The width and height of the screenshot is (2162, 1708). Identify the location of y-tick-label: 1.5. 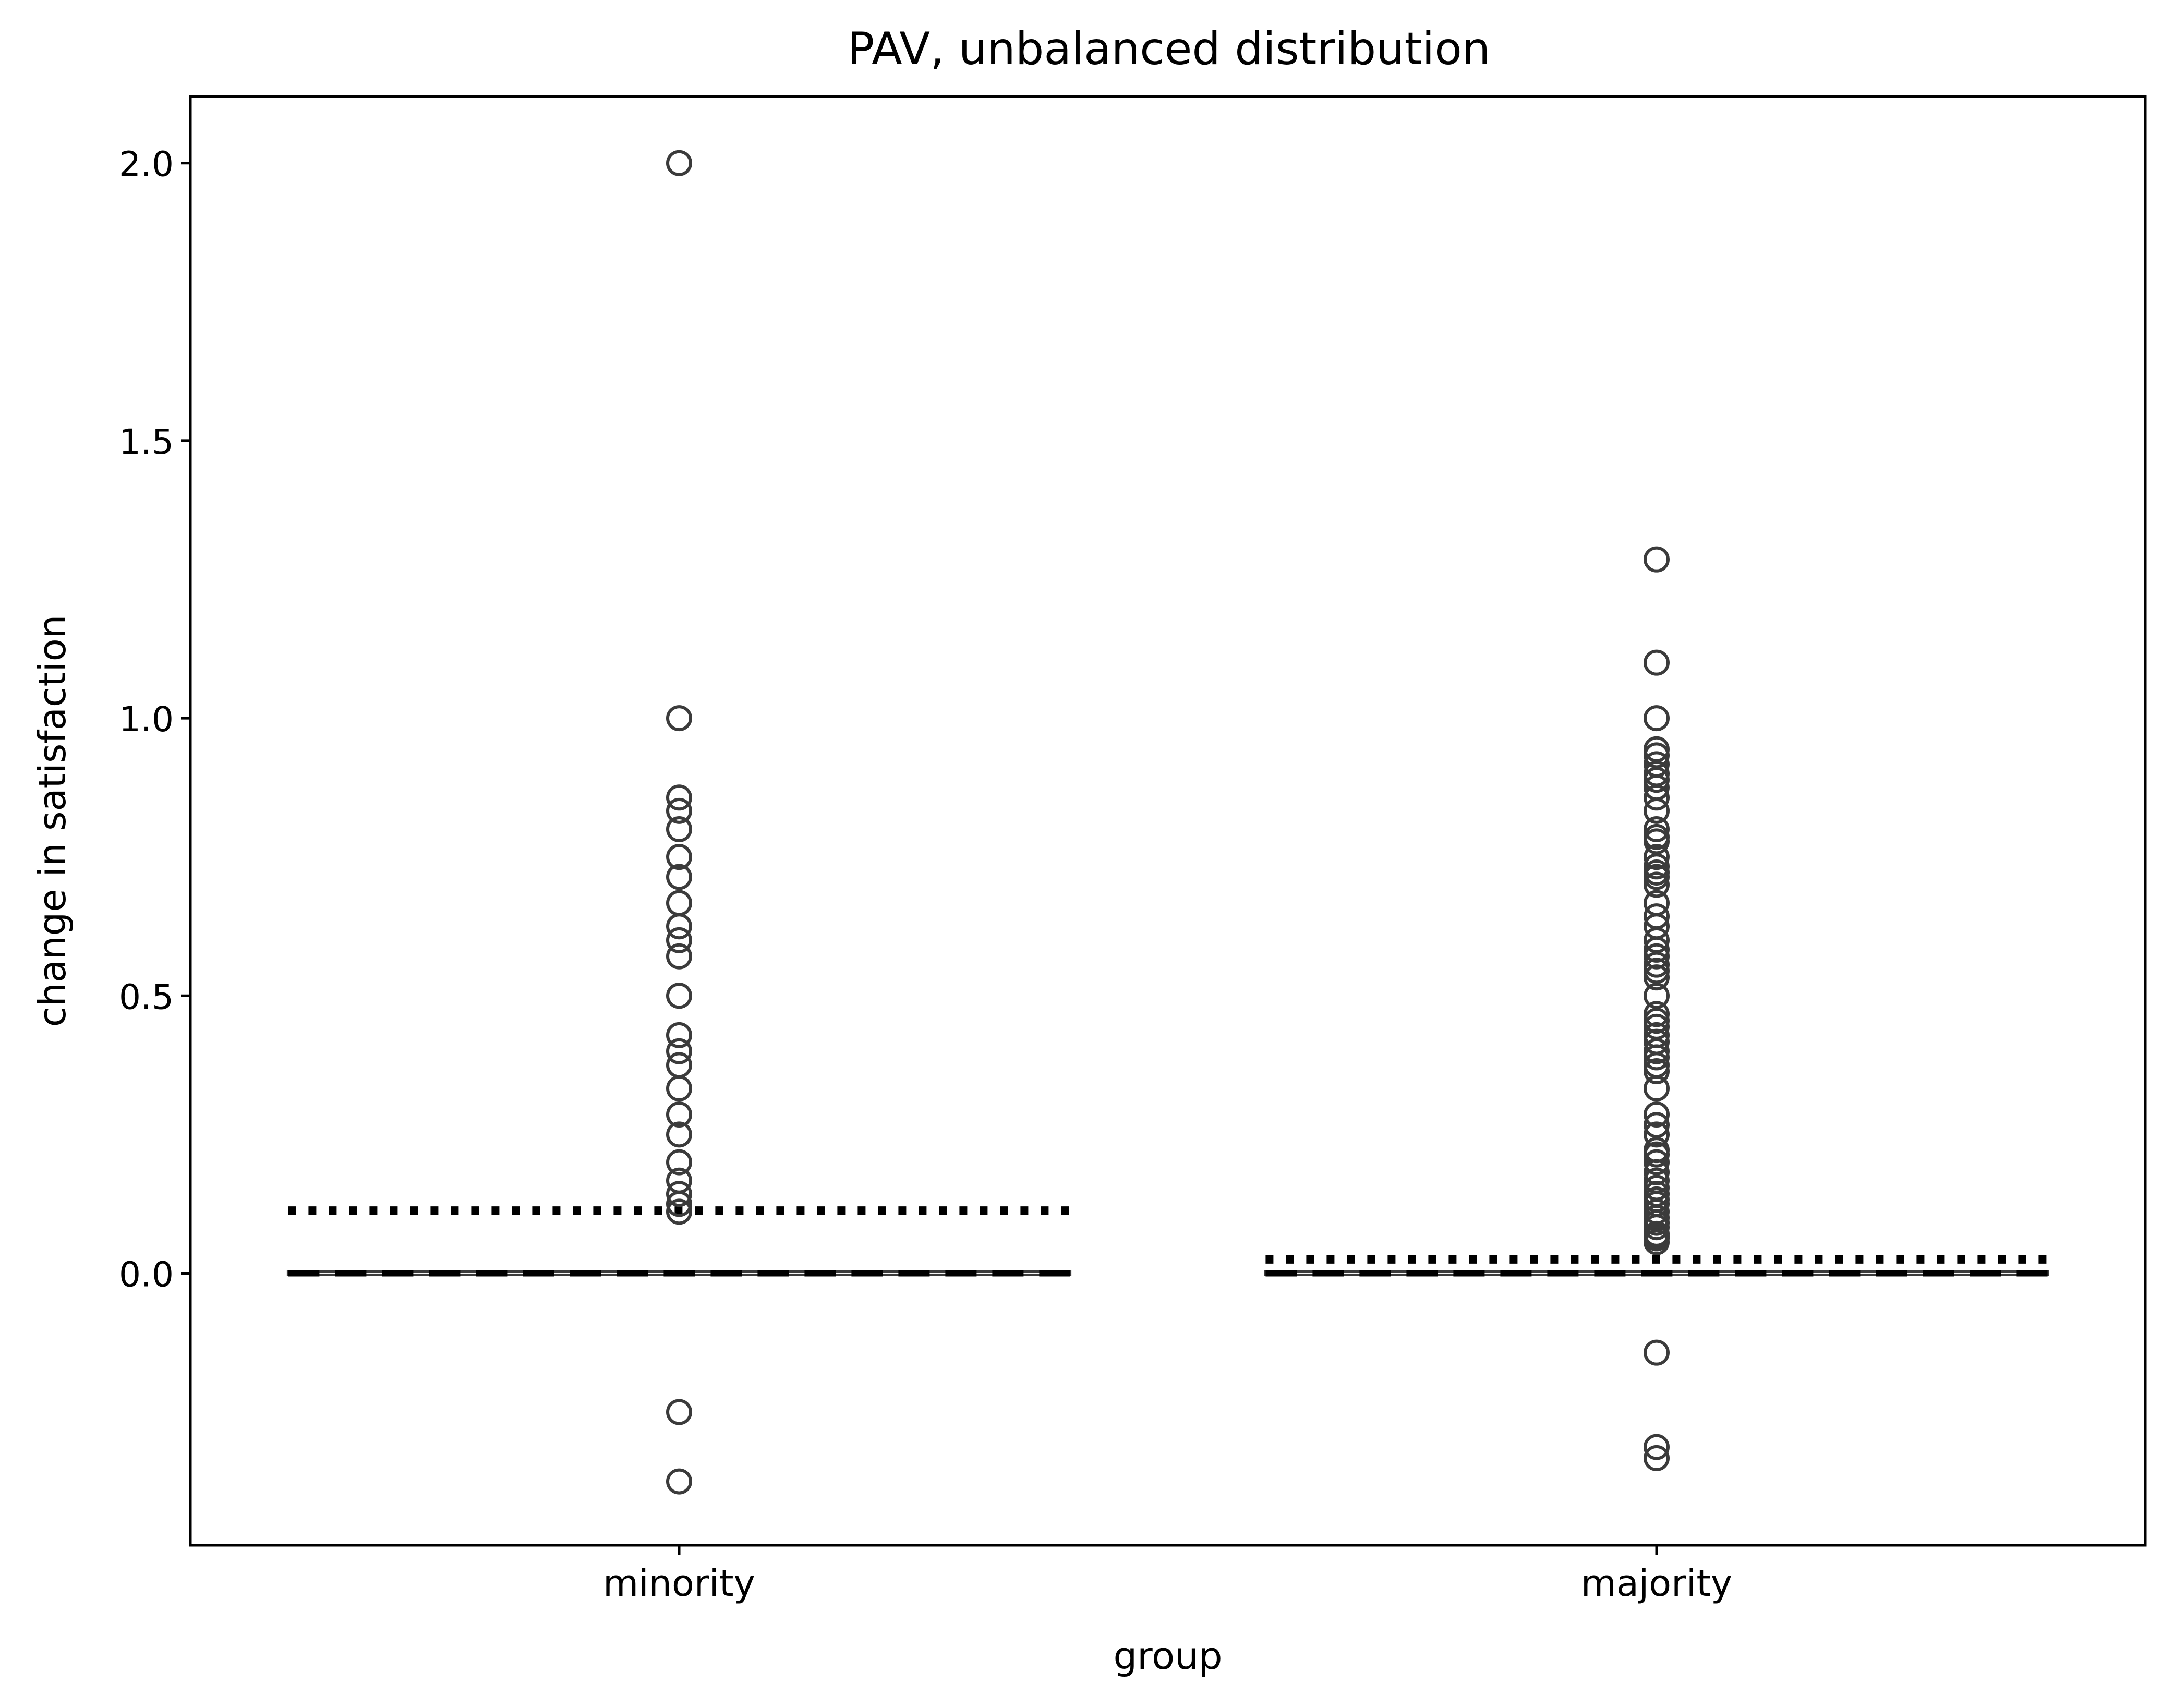
(146, 442).